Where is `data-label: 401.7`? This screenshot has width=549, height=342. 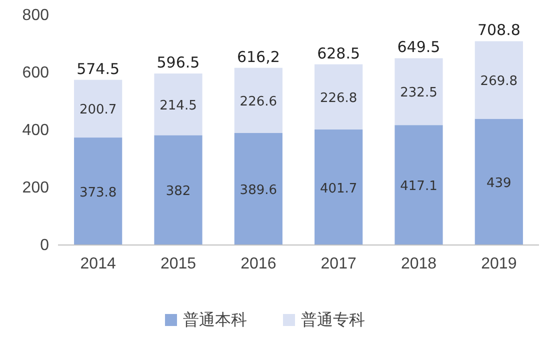
data-label: 401.7 is located at coordinates (339, 188).